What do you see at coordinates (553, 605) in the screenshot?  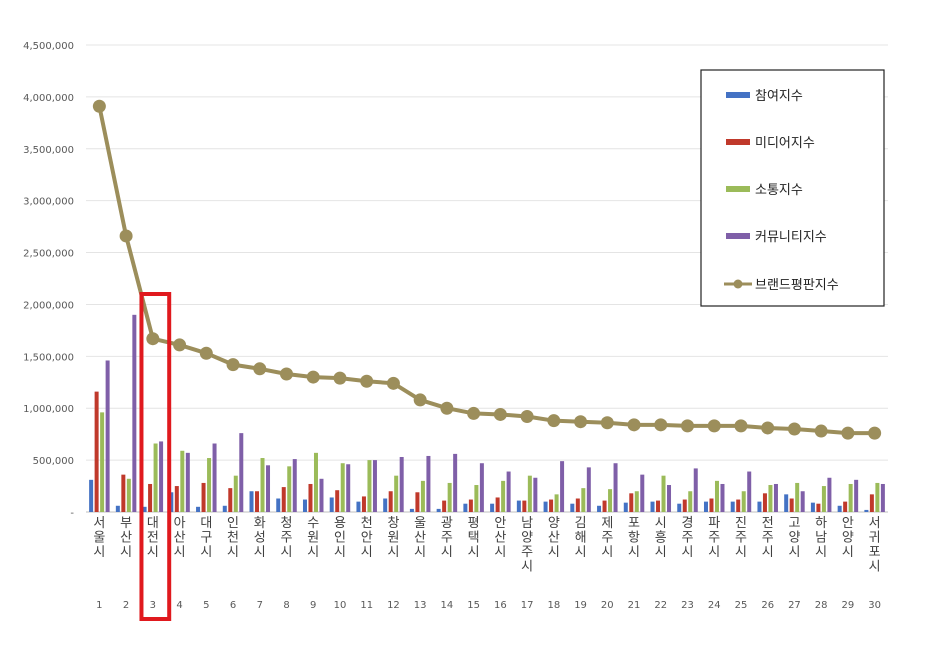 I see `rank-label: 18` at bounding box center [553, 605].